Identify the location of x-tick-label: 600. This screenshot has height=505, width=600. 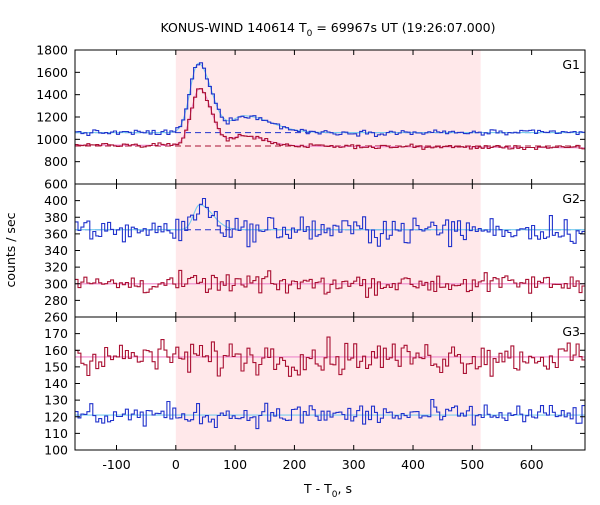
(532, 464).